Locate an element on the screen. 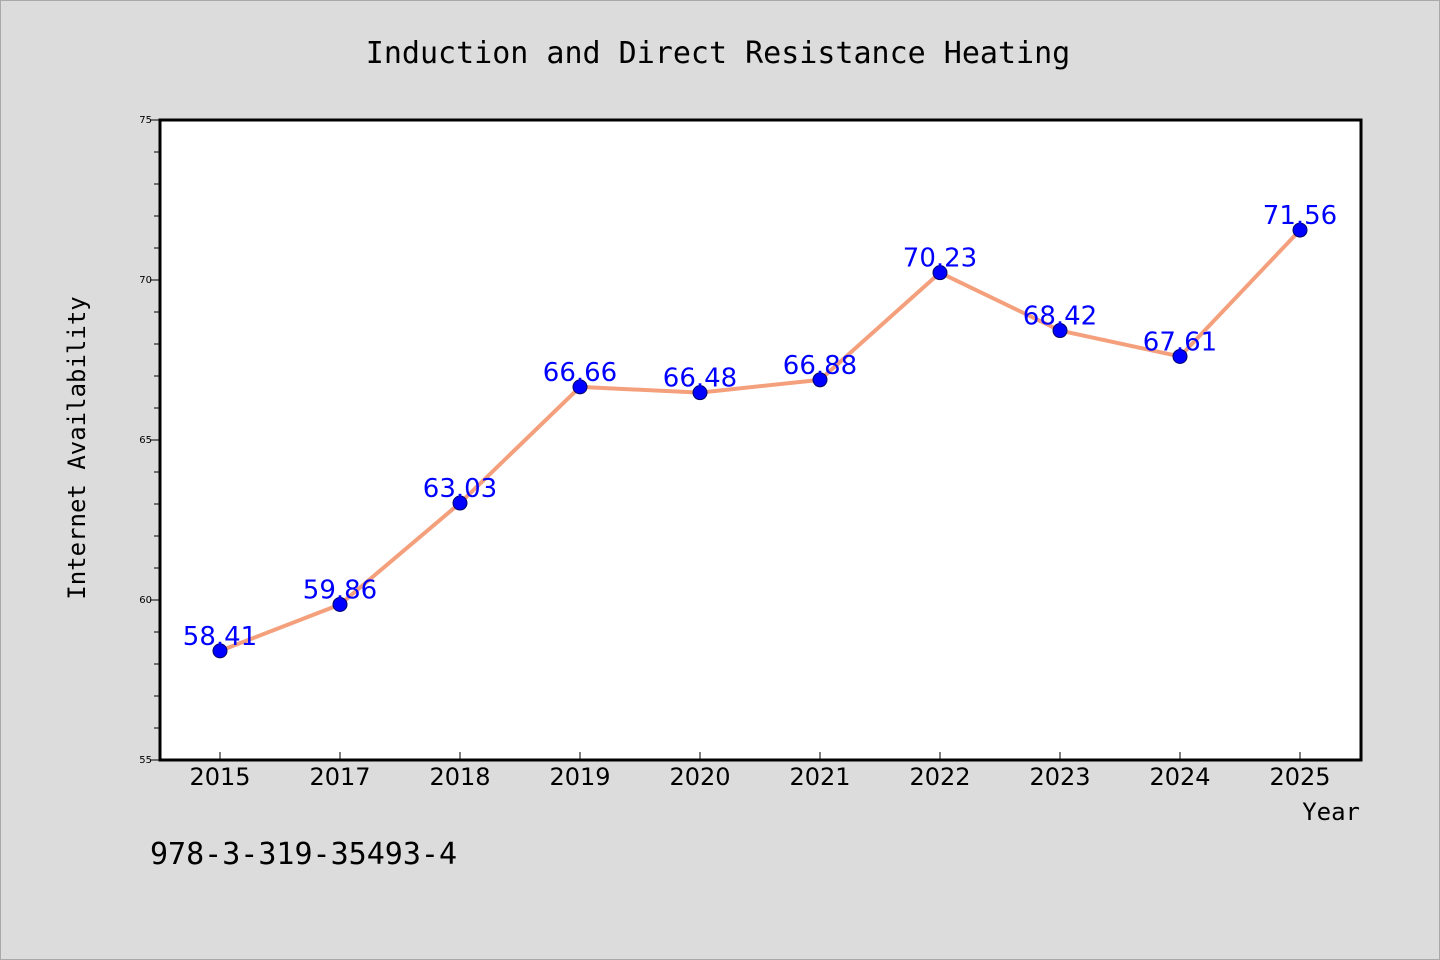 This screenshot has width=1440, height=960. chart-title: Induction and Direct Resistance Heating is located at coordinates (718, 53).